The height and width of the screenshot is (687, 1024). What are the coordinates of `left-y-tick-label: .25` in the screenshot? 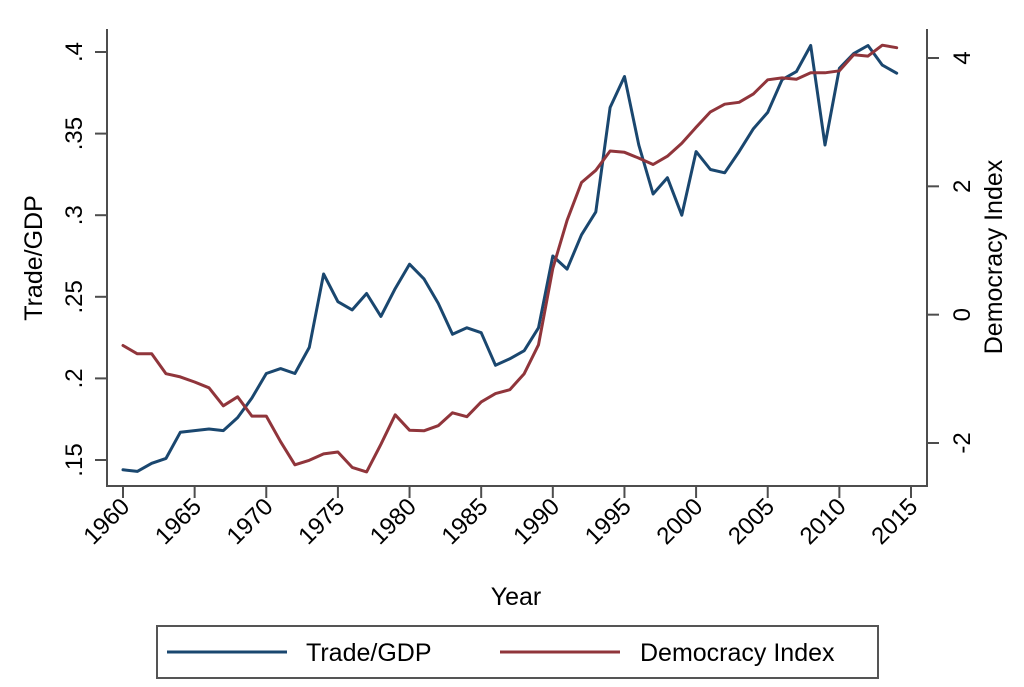 It's located at (74, 296).